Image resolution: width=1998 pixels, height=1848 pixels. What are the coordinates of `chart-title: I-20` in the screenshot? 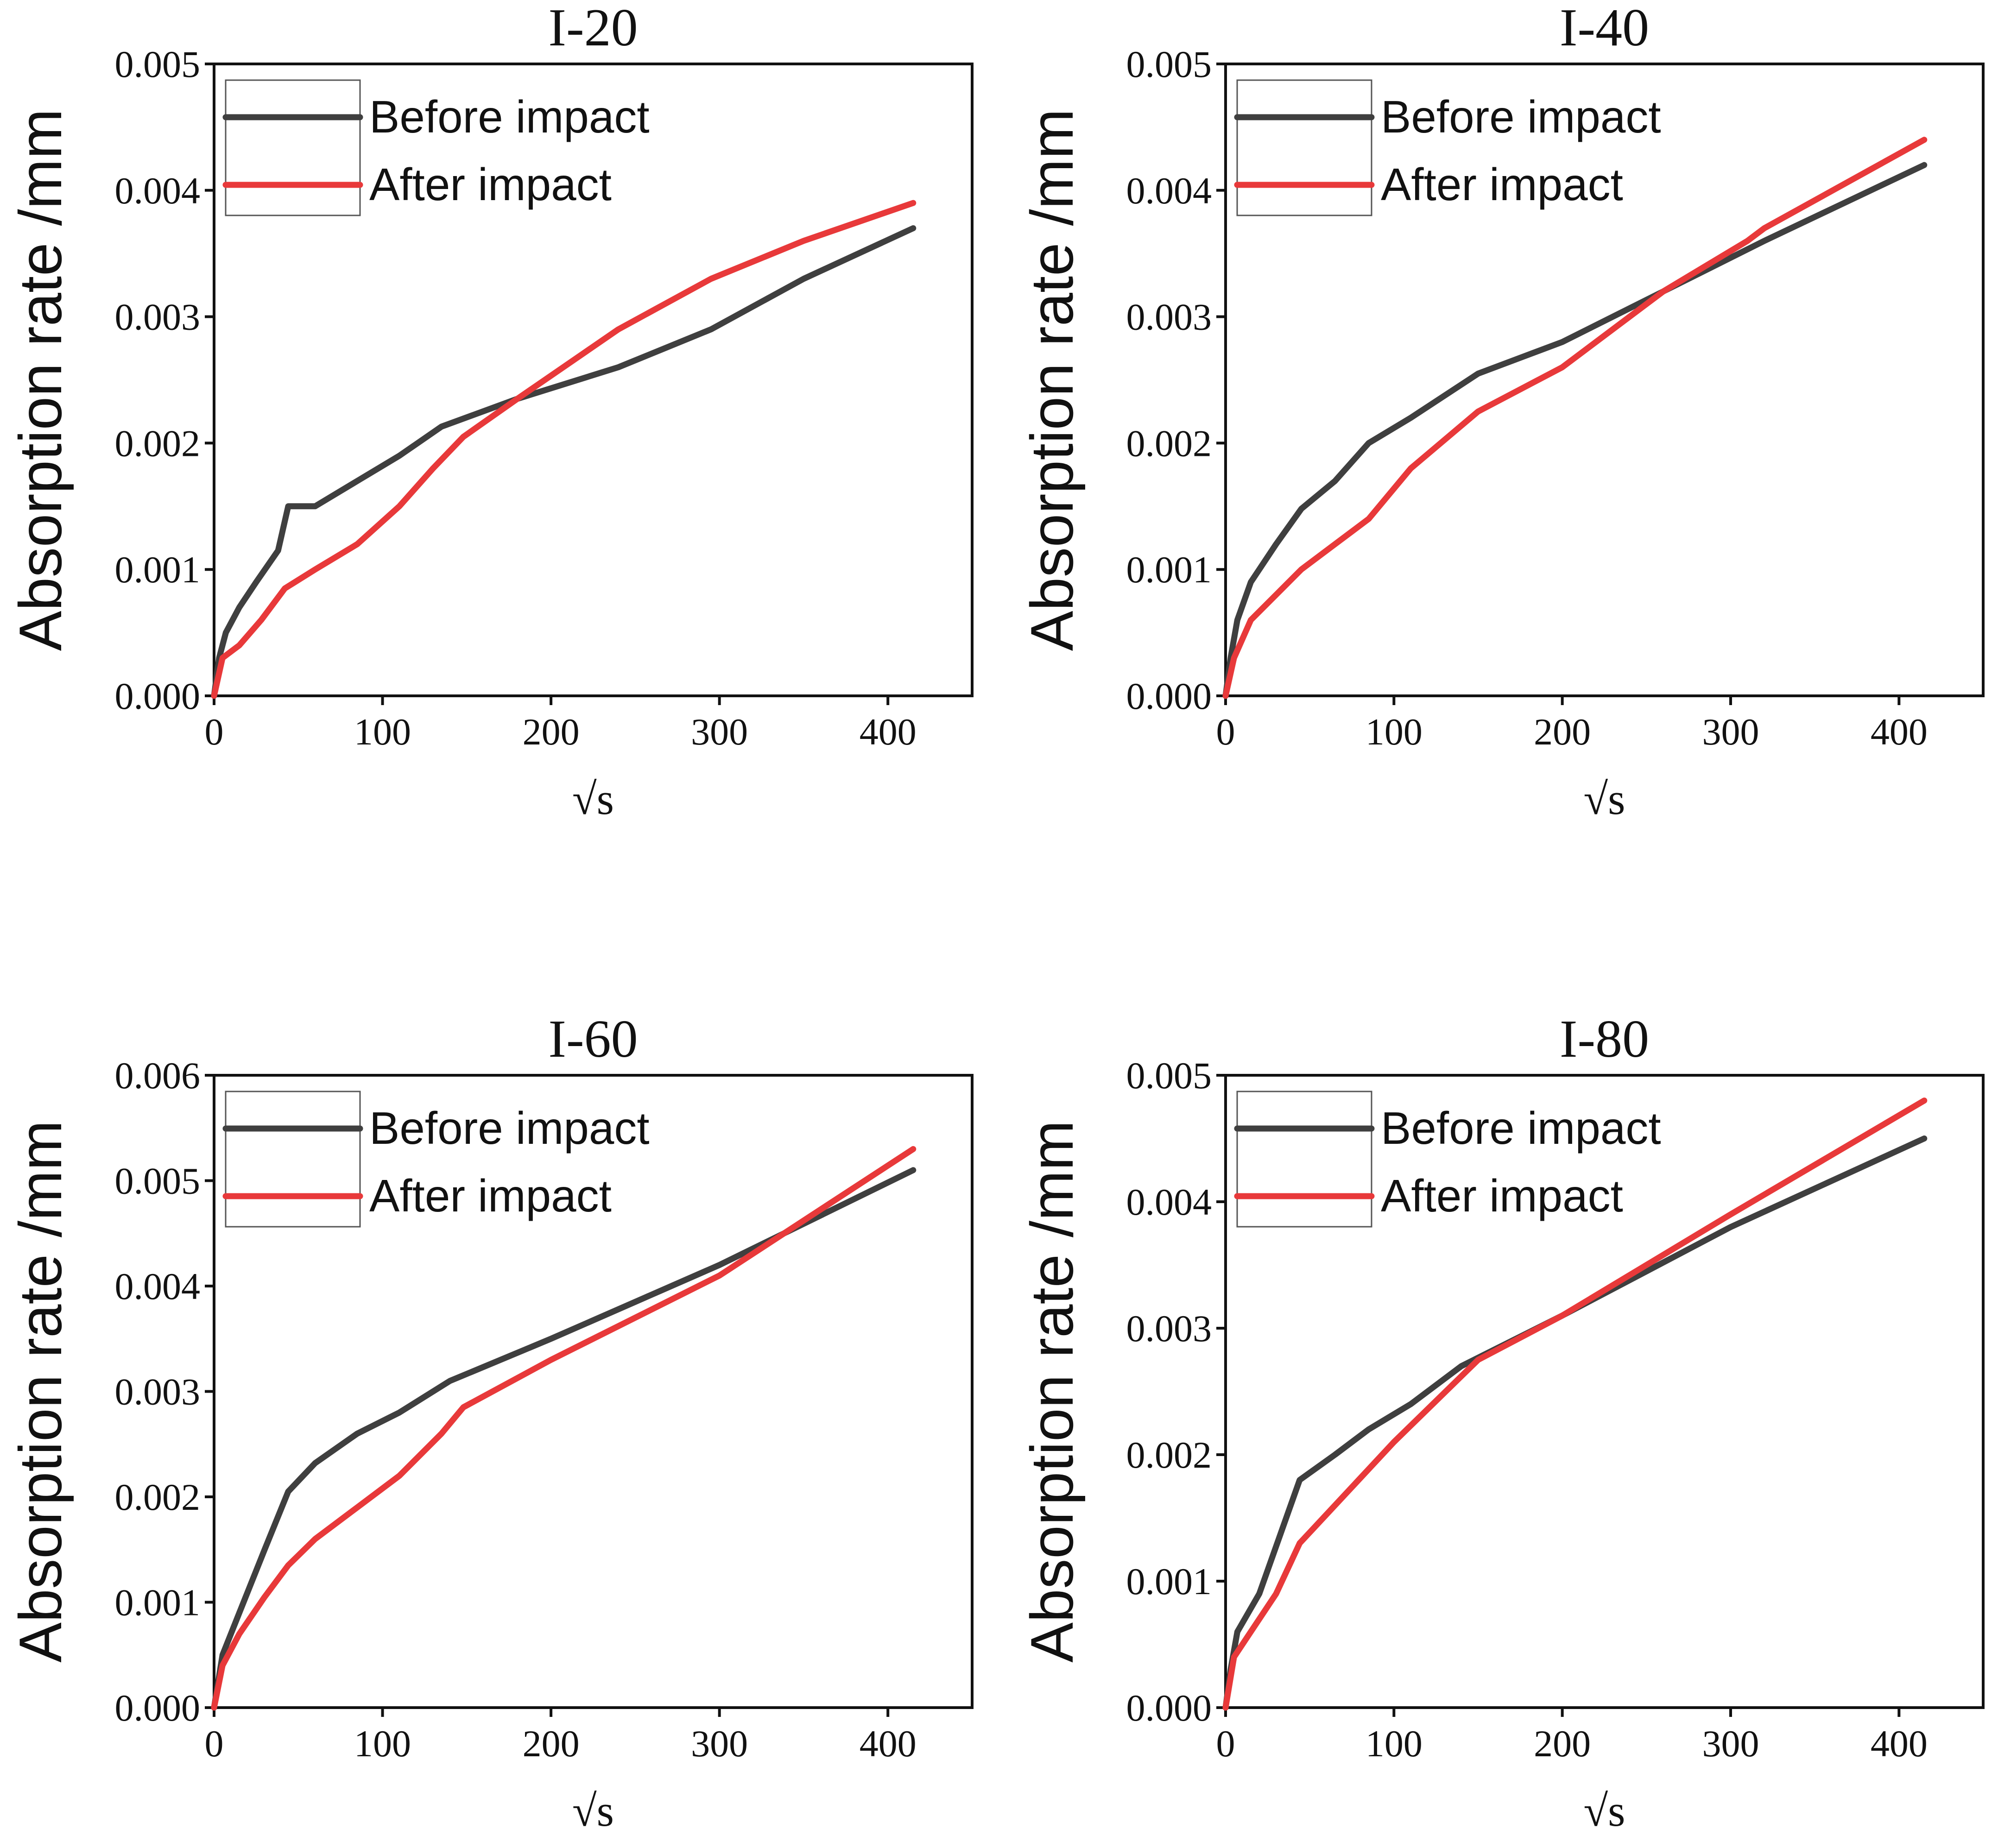 It's located at (593, 28).